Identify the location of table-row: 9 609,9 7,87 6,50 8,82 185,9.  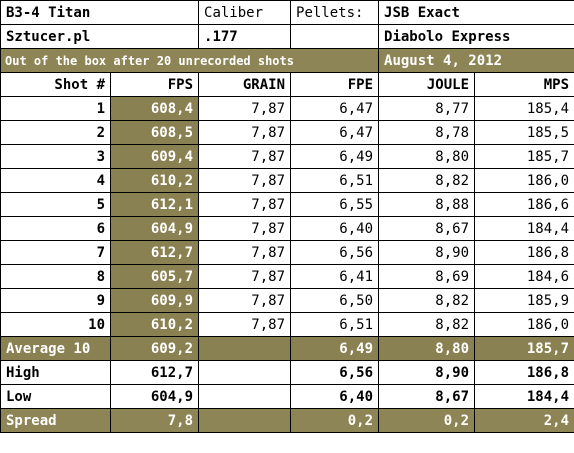
(287, 300).